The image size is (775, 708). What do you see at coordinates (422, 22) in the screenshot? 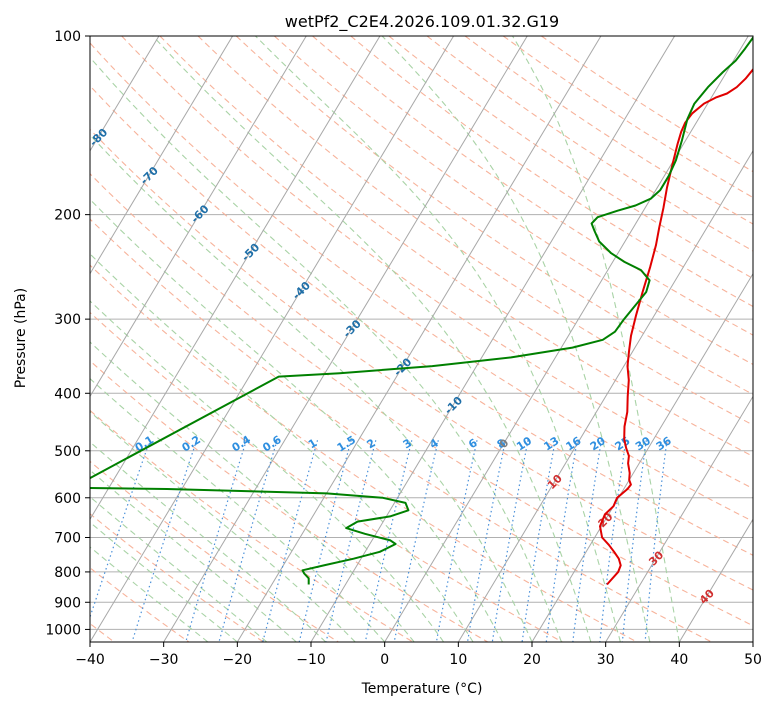
I see `chart-title: wetPf2_C2E4.2026.109.01.32.G19` at bounding box center [422, 22].